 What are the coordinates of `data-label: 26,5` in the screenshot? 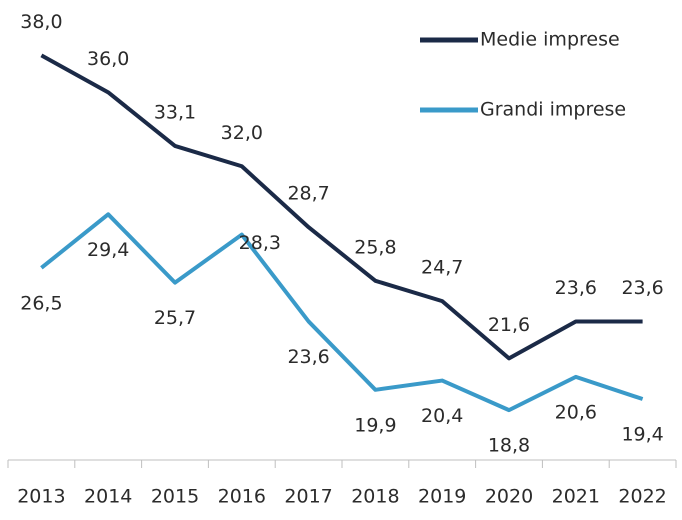 It's located at (41, 303).